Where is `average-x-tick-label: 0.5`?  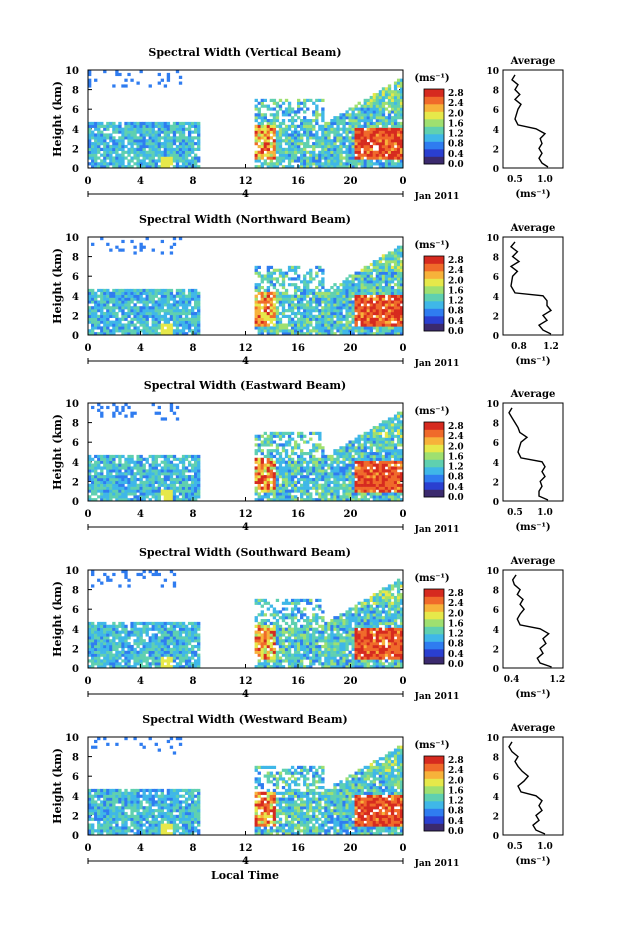 average-x-tick-label: 0.5 is located at coordinates (515, 180).